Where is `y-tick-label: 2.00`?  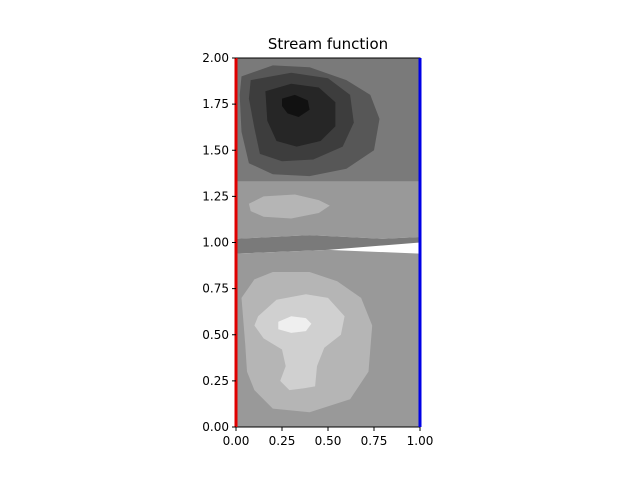 y-tick-label: 2.00 is located at coordinates (215, 58).